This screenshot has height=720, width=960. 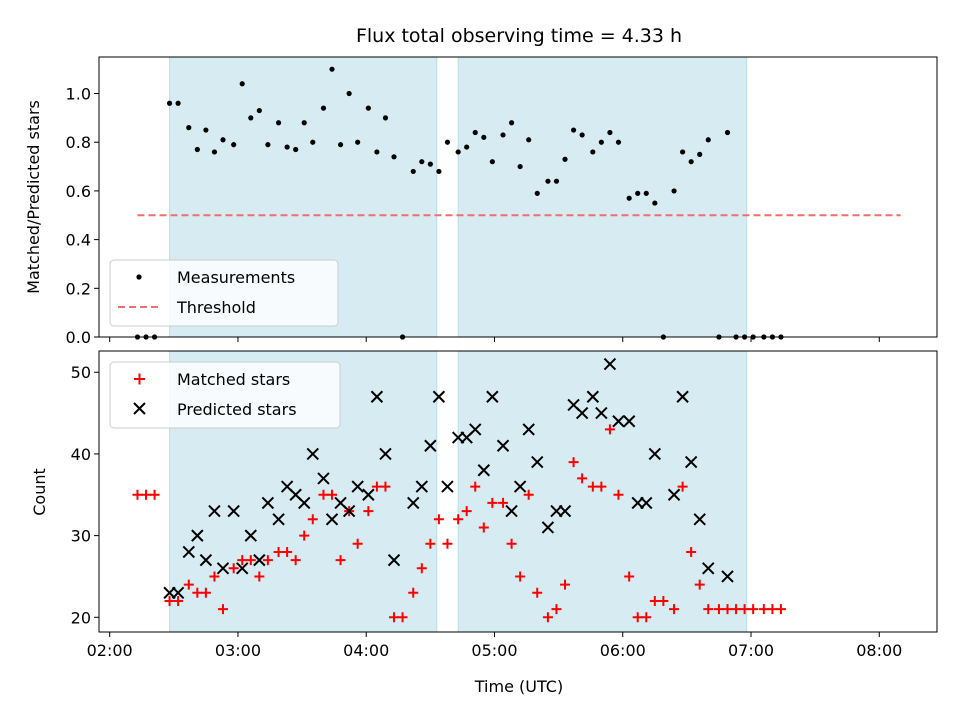 I want to click on y-tick-label: 30, so click(x=81, y=536).